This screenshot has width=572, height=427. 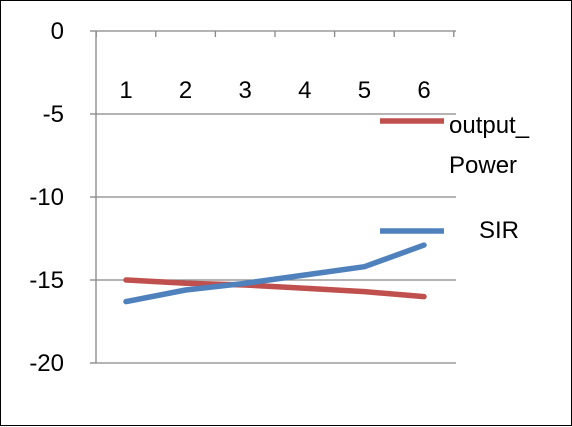 What do you see at coordinates (46, 363) in the screenshot?
I see `y-tick-label: -20` at bounding box center [46, 363].